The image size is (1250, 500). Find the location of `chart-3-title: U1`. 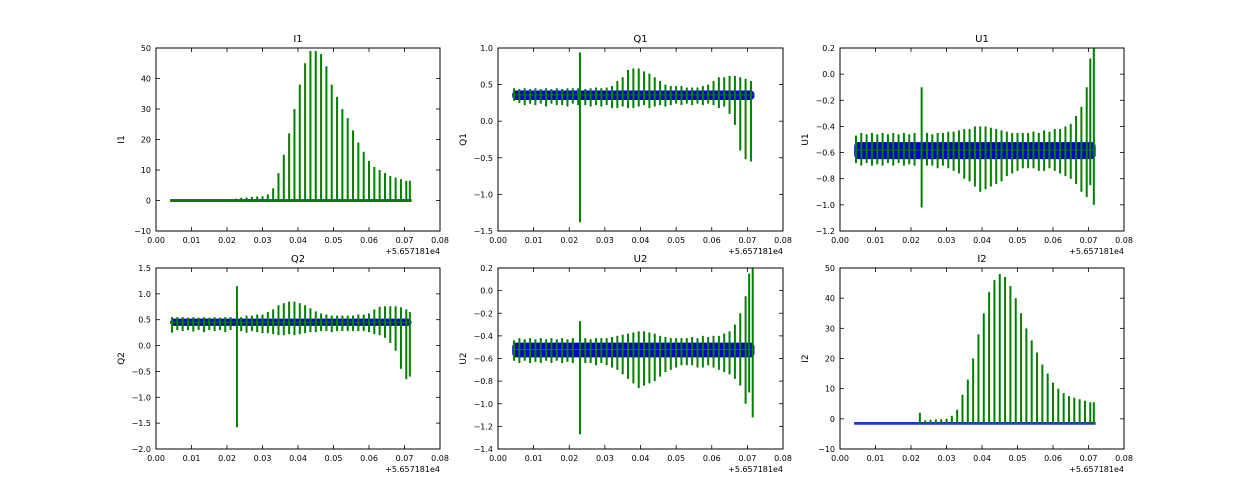

chart-3-title: U1 is located at coordinates (982, 39).